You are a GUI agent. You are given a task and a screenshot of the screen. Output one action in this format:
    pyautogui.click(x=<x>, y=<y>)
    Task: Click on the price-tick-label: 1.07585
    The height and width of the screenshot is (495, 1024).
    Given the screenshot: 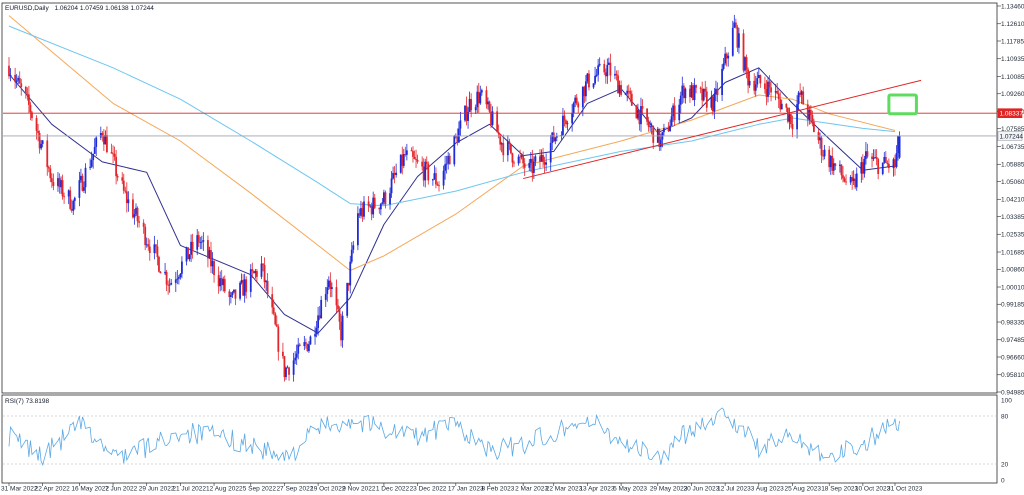 What is the action you would take?
    pyautogui.click(x=1012, y=129)
    